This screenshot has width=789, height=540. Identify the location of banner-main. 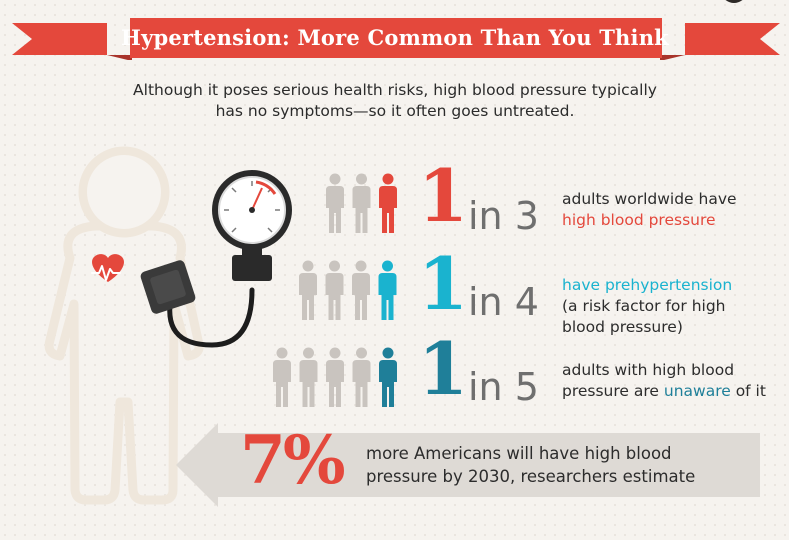
(396, 38).